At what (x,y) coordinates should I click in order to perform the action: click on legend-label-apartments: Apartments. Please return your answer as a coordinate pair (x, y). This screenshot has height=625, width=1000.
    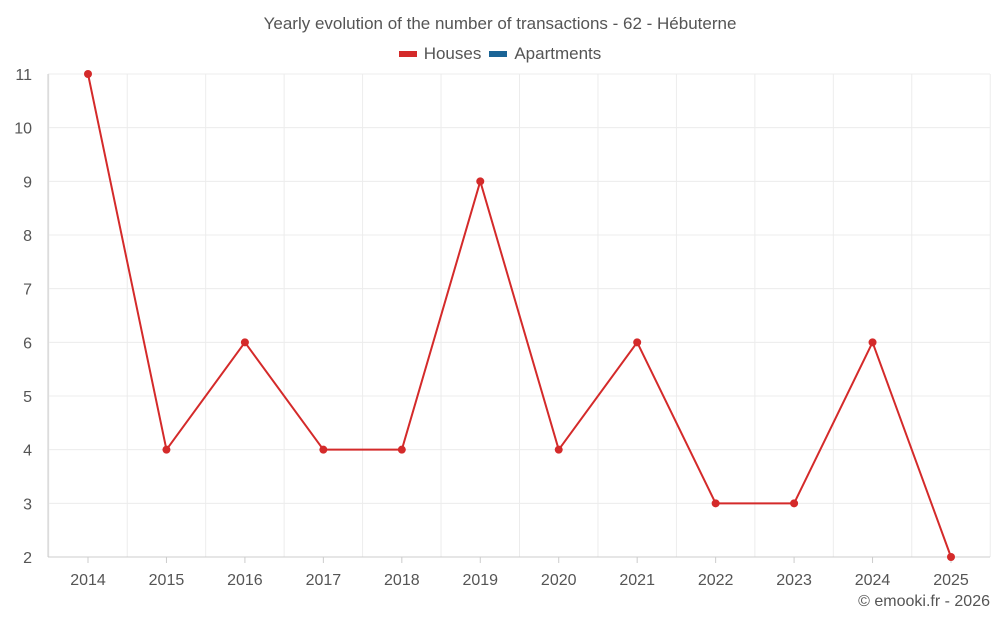
    Looking at the image, I should click on (558, 53).